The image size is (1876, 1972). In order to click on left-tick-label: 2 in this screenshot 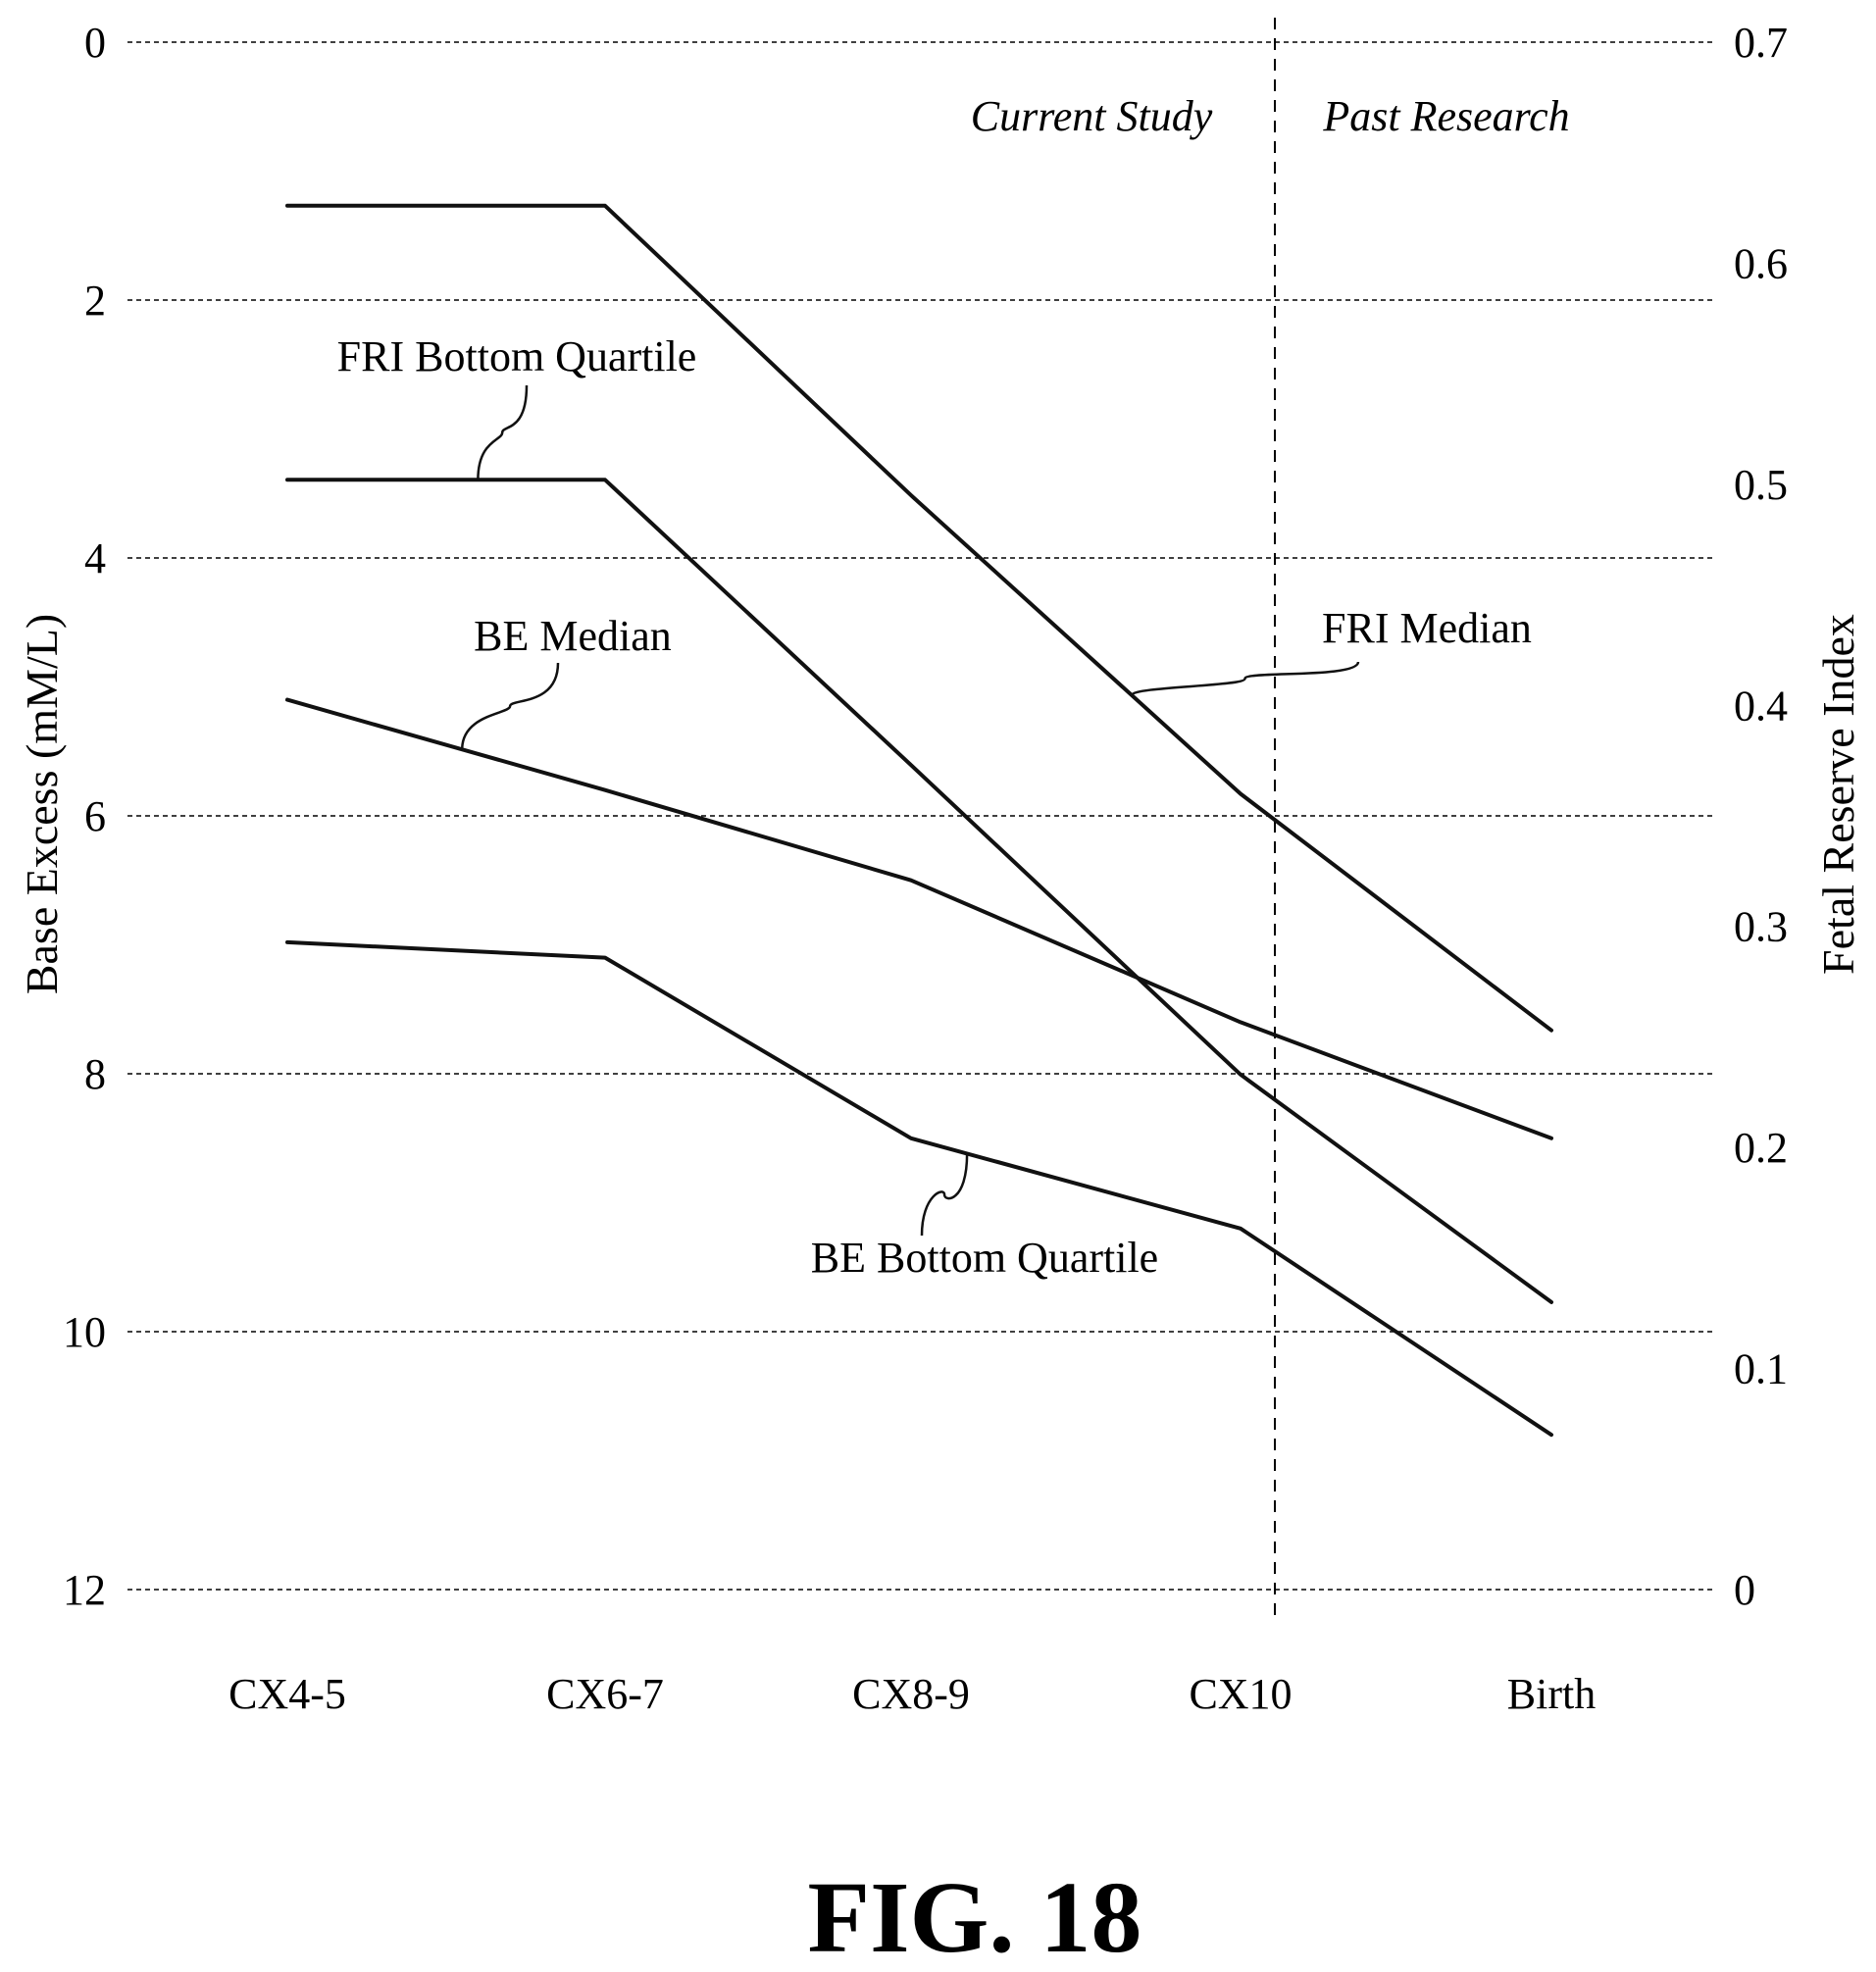, I will do `click(95, 301)`.